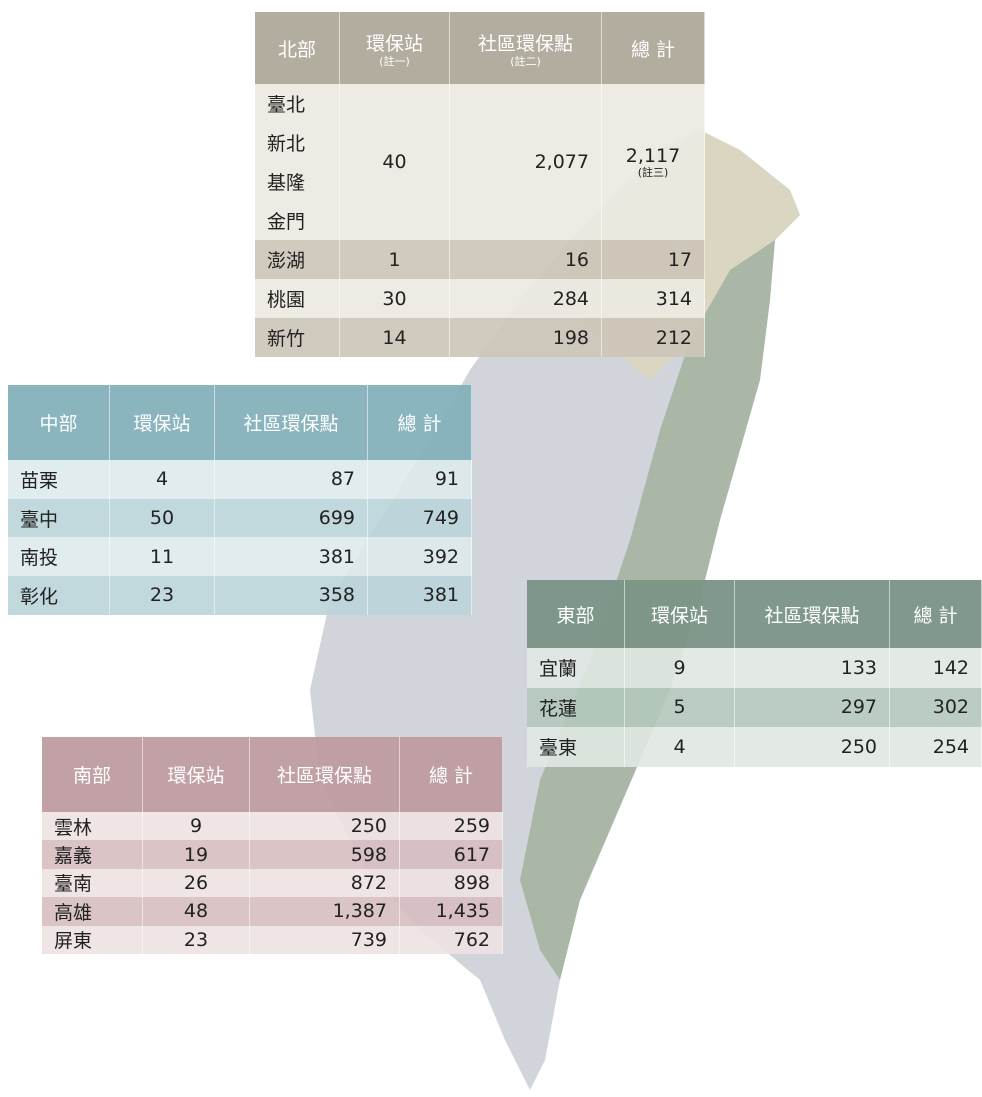  I want to click on data-cell: 高雄, so click(92, 911).